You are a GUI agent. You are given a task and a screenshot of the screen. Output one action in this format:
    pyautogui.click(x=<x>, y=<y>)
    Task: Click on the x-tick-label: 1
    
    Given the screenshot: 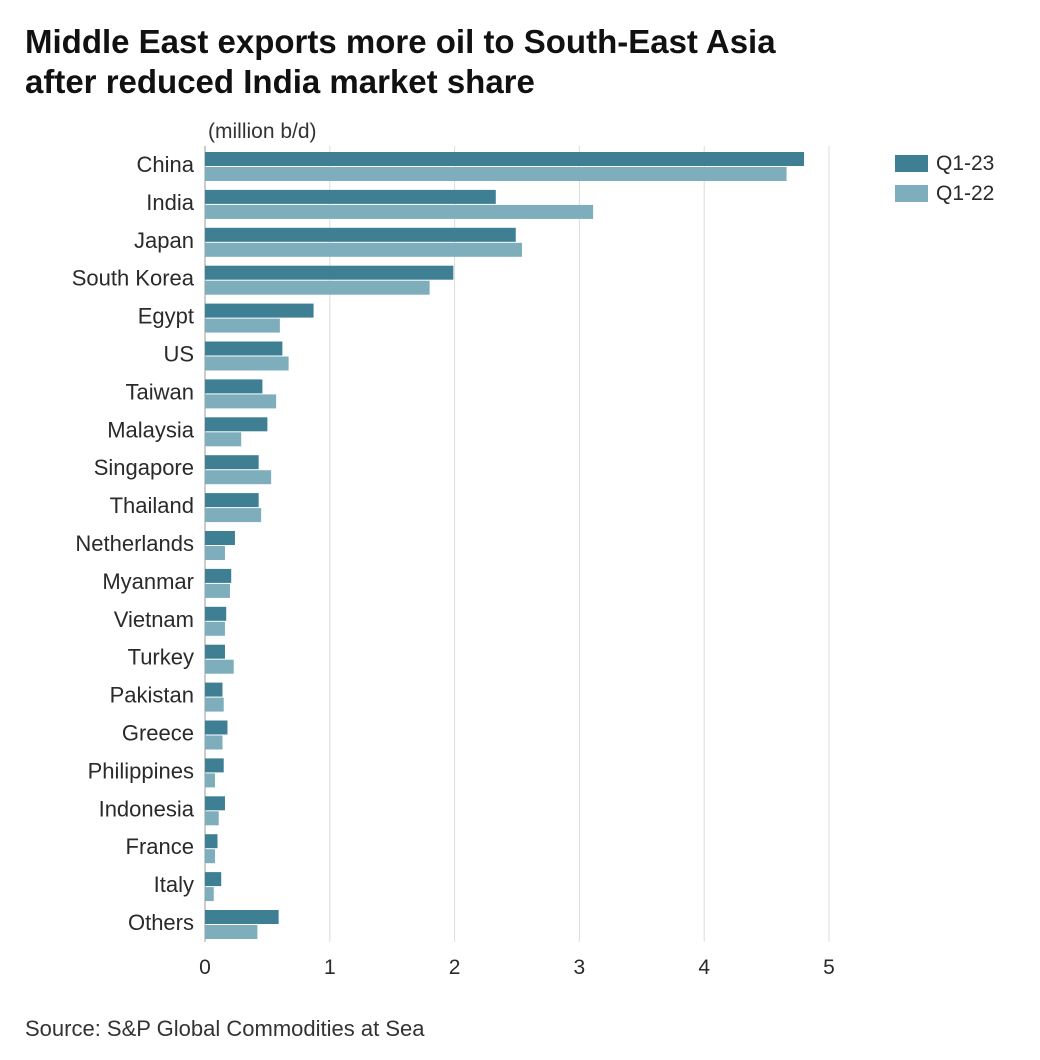 What is the action you would take?
    pyautogui.click(x=330, y=967)
    